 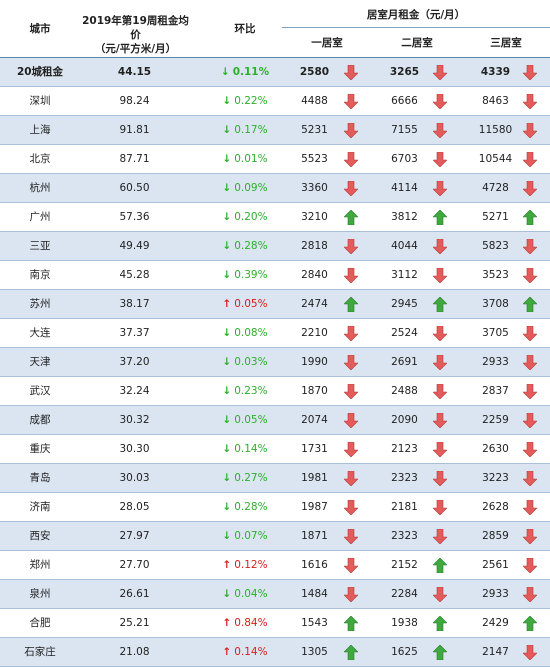 I want to click on city-cell: 上海, so click(x=40, y=130).